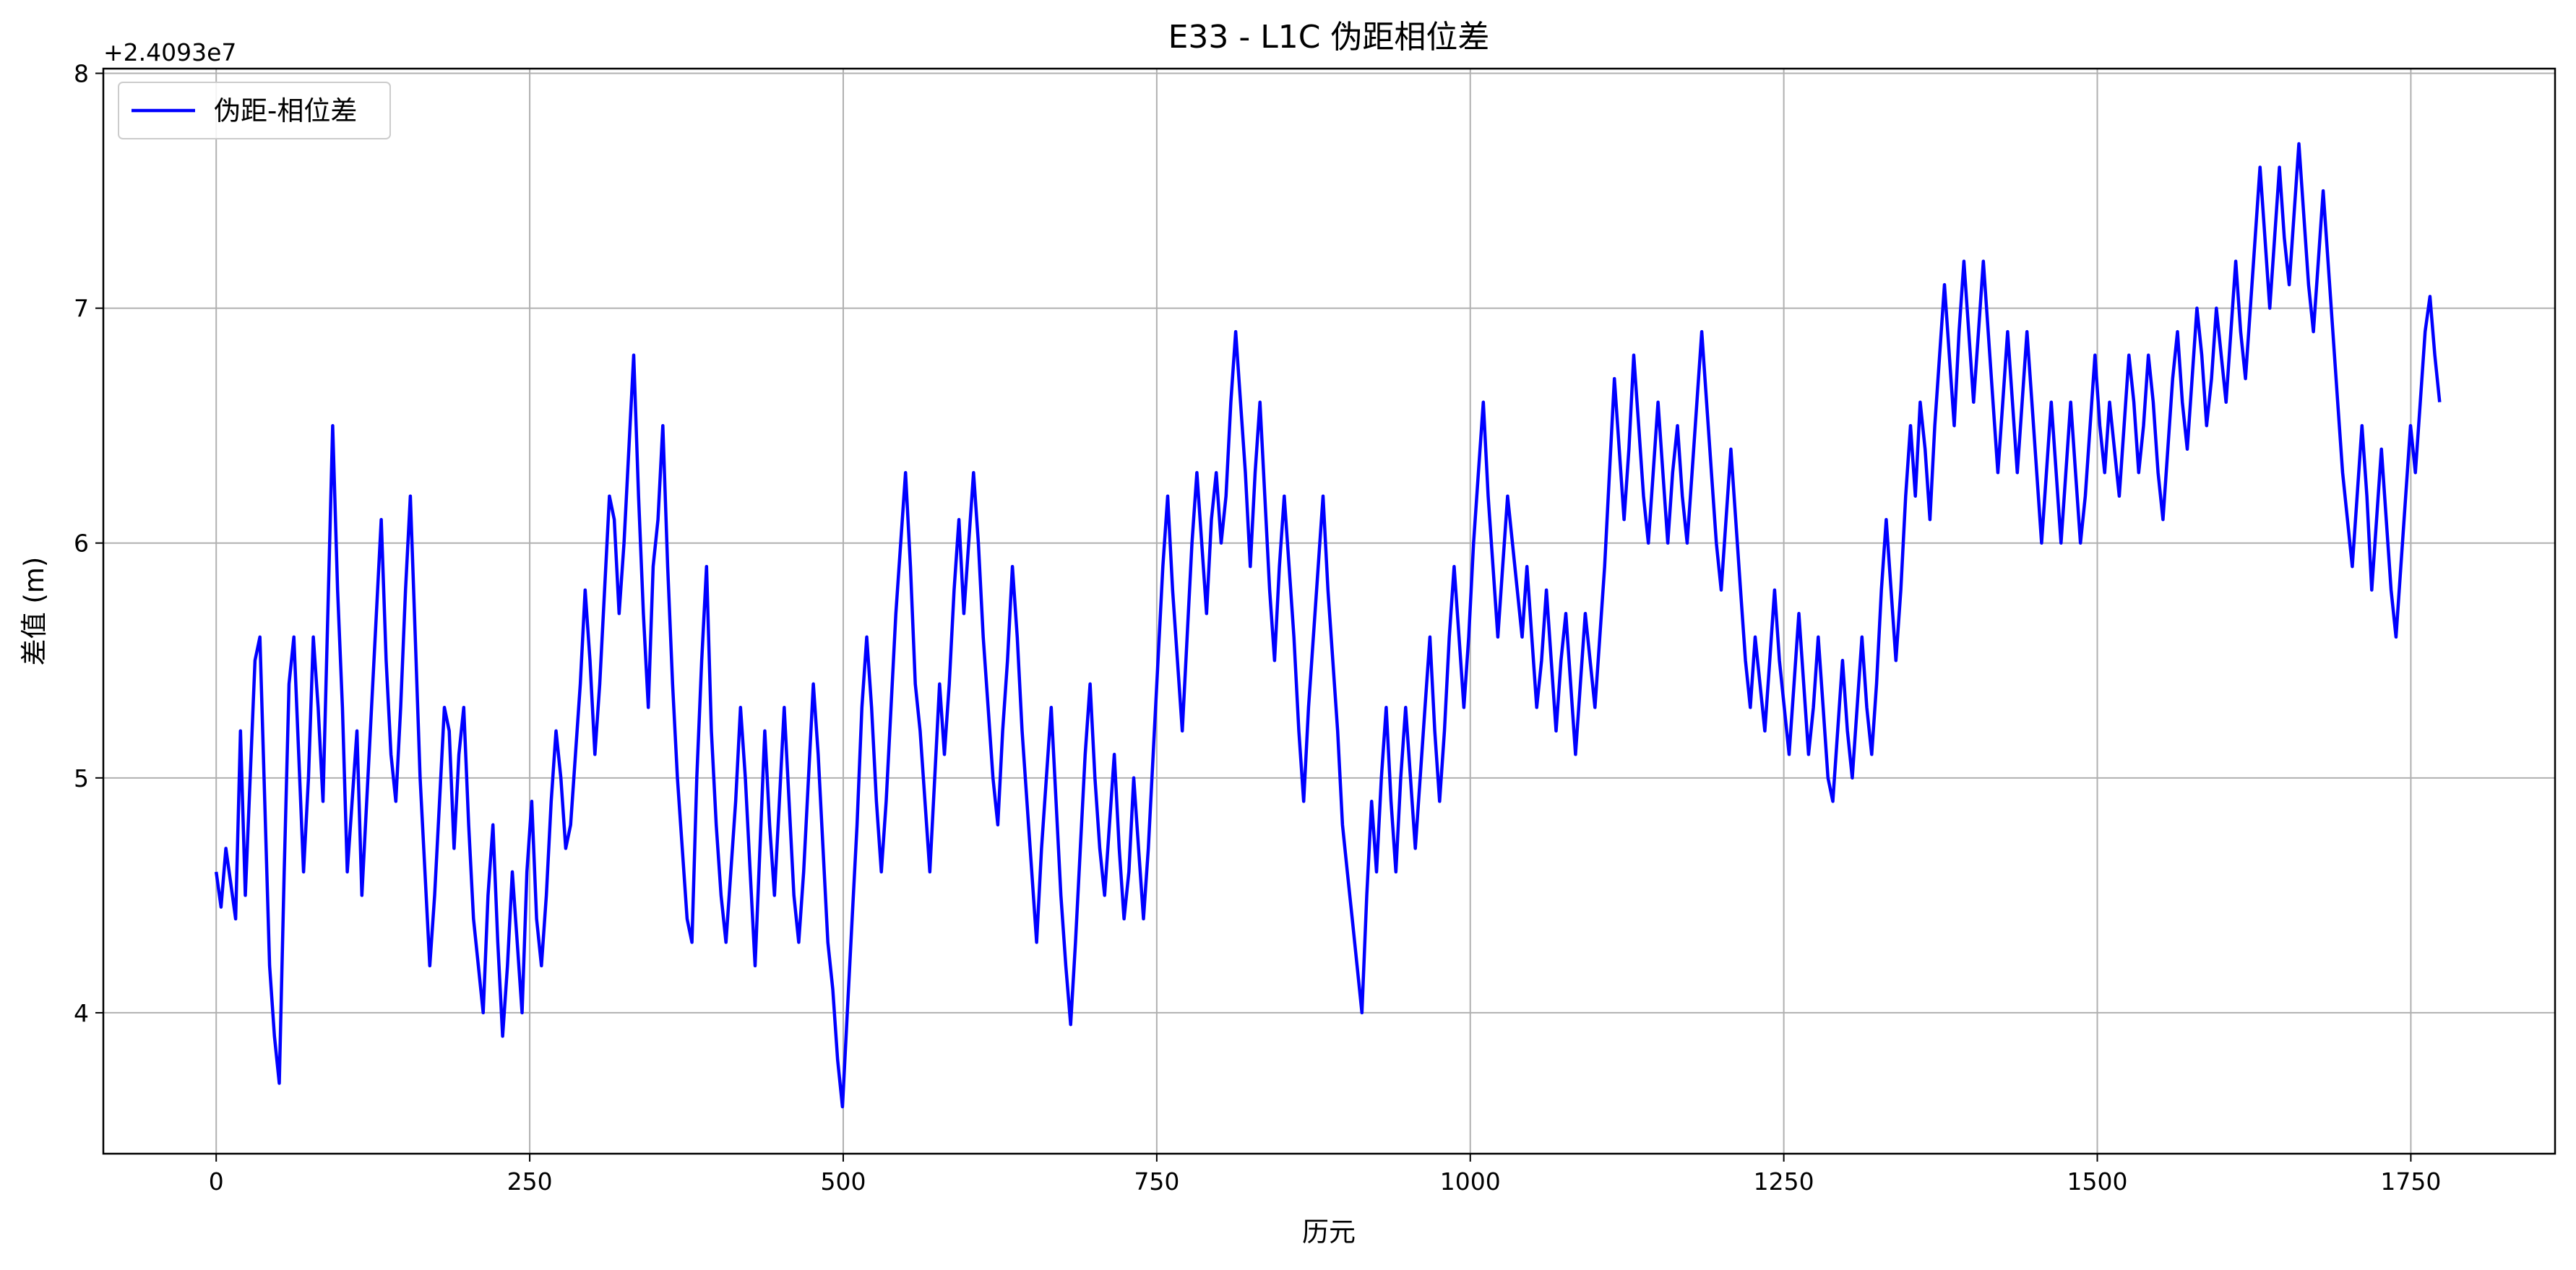 The height and width of the screenshot is (1270, 2576). Describe the element at coordinates (2097, 1181) in the screenshot. I see `x-tick-label: 1500` at that location.